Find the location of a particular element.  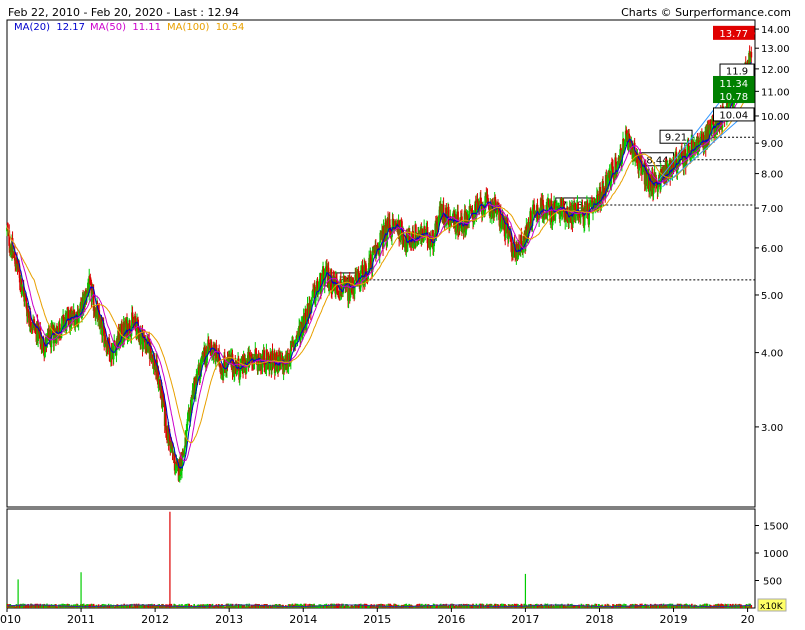

x-tick-label: 2016 is located at coordinates (451, 619).